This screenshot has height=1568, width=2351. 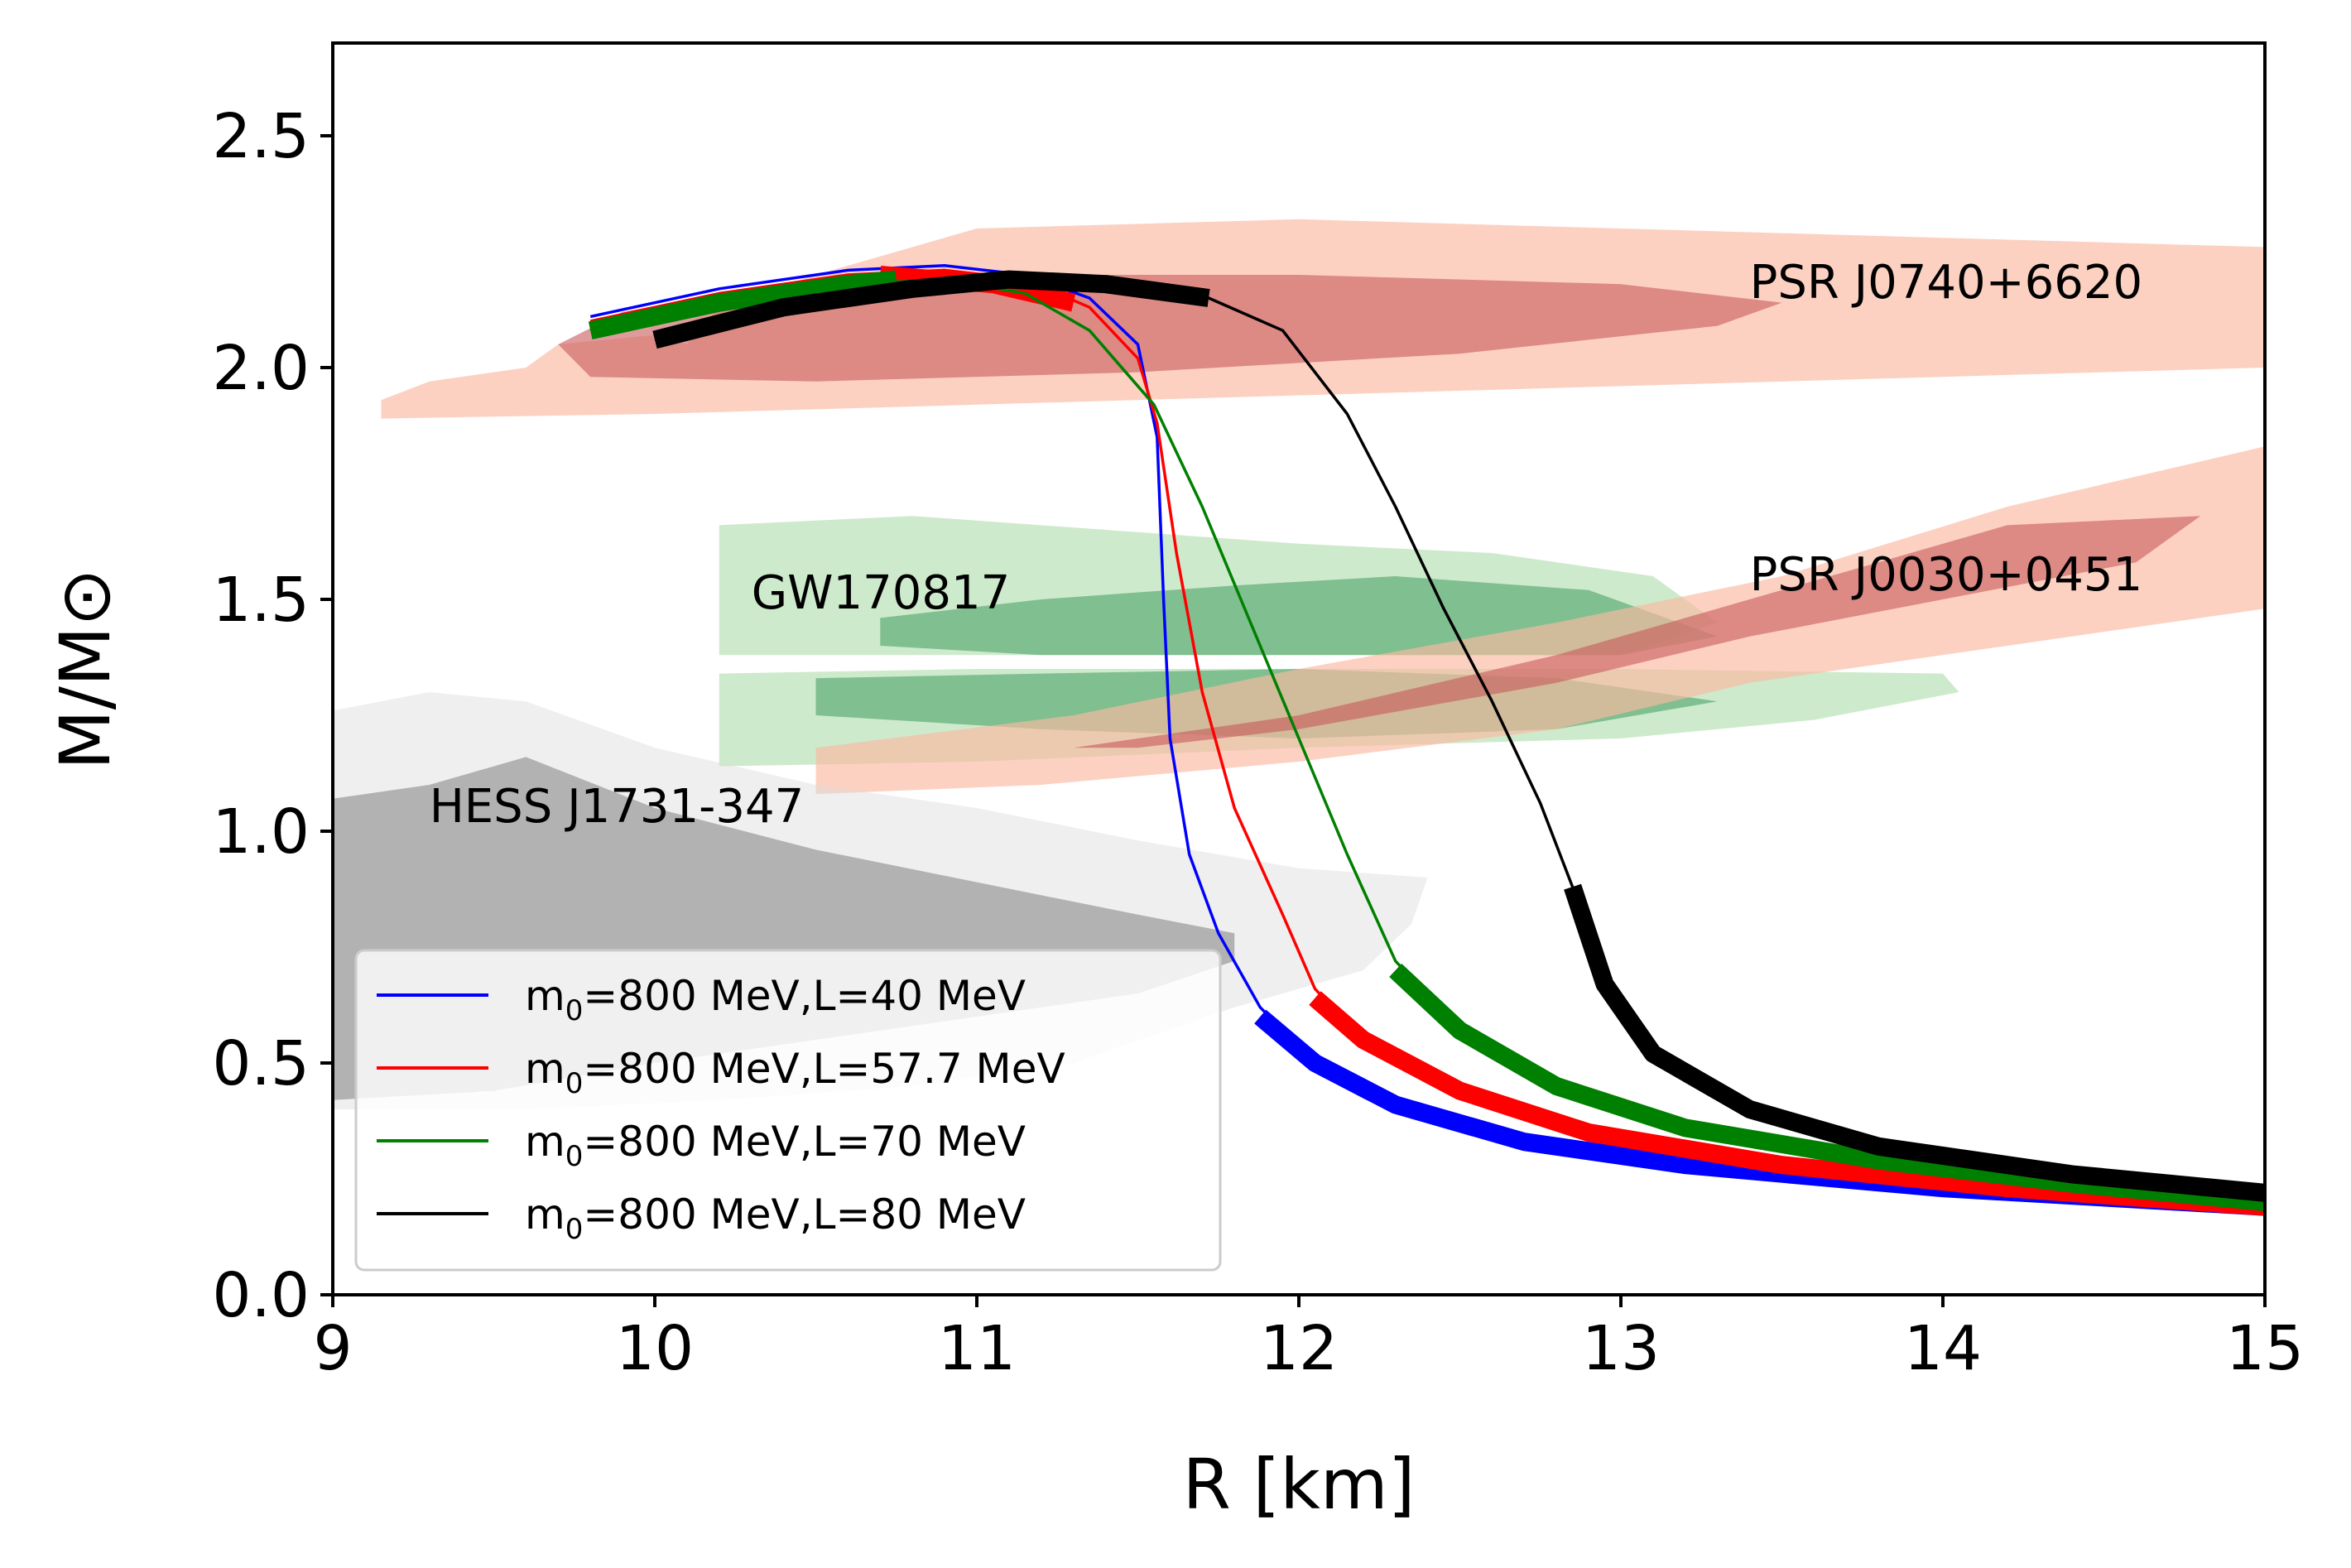 What do you see at coordinates (617, 807) in the screenshot?
I see `region-label-hess-j1731-347: HESS J1731-347` at bounding box center [617, 807].